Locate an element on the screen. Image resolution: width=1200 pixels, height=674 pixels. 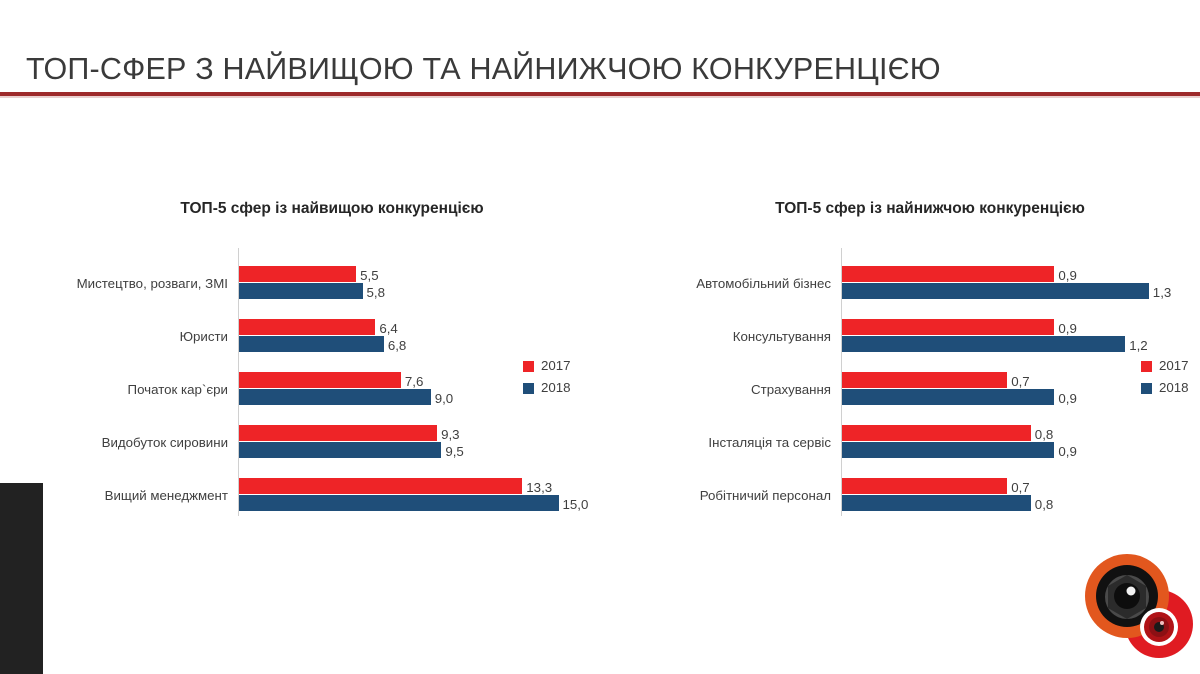
bar-value-label: 15,0 is located at coordinates (575, 504).